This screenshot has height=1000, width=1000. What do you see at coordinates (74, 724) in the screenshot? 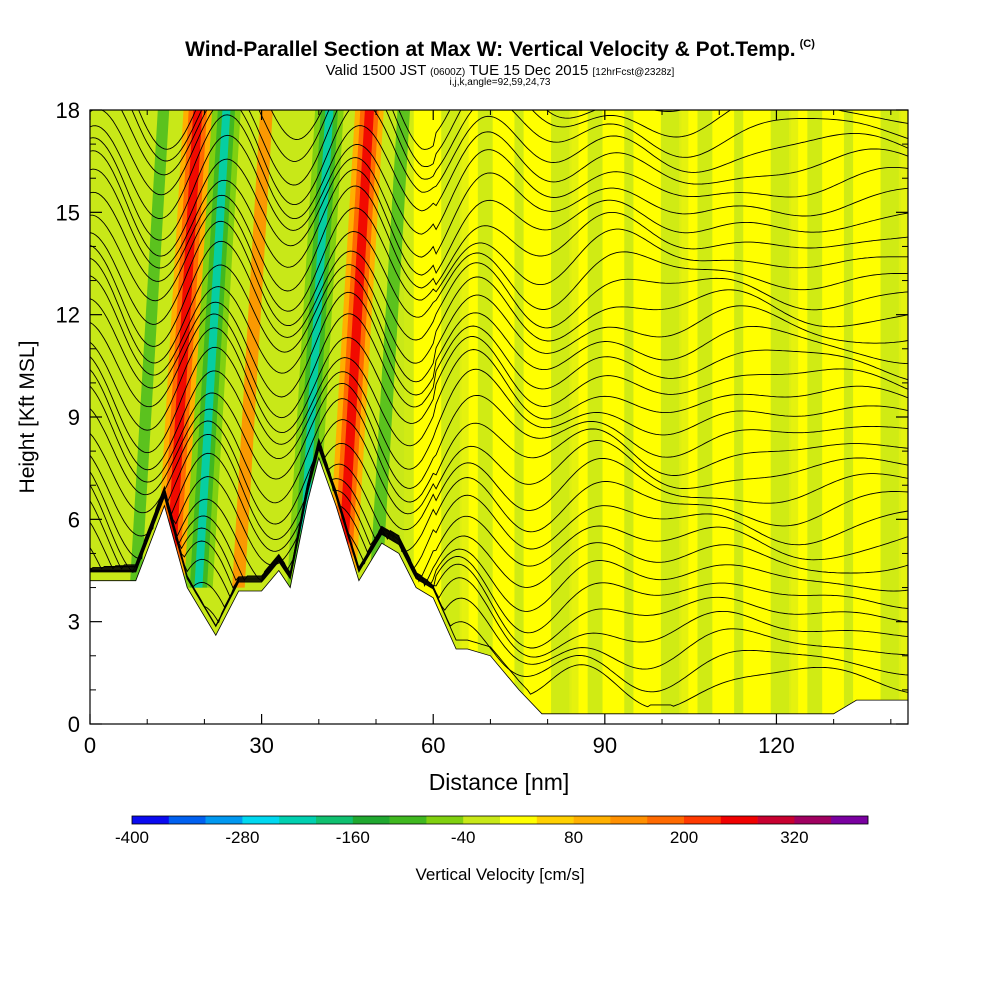
I see `y-tick-label: 0` at bounding box center [74, 724].